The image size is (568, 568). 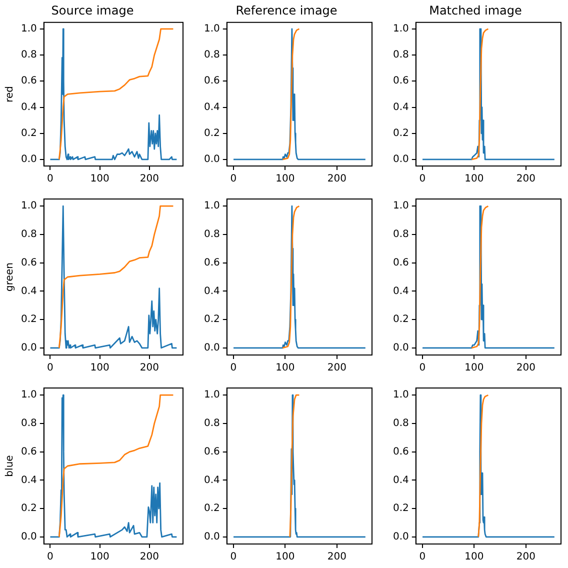 What do you see at coordinates (92, 10) in the screenshot?
I see `chart-title: Source image` at bounding box center [92, 10].